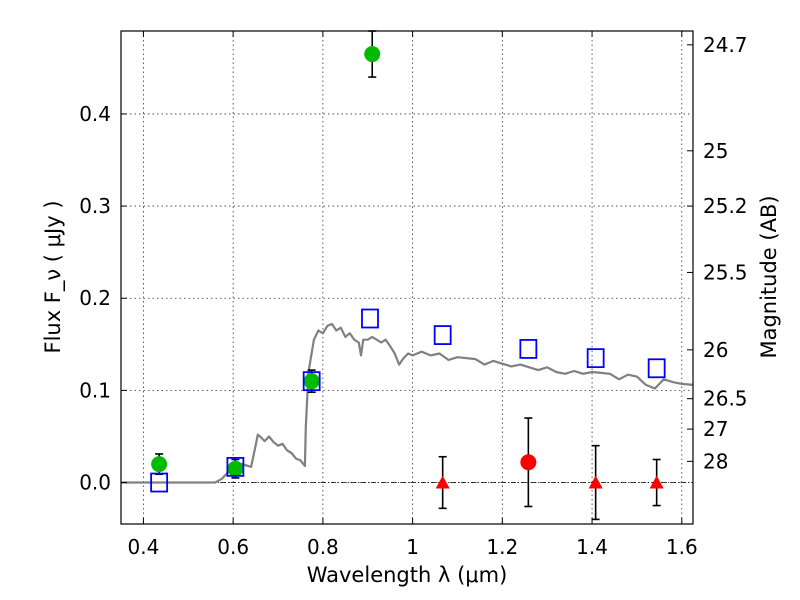 This screenshot has width=800, height=600. I want to click on y-right-tick-label: 27, so click(715, 429).